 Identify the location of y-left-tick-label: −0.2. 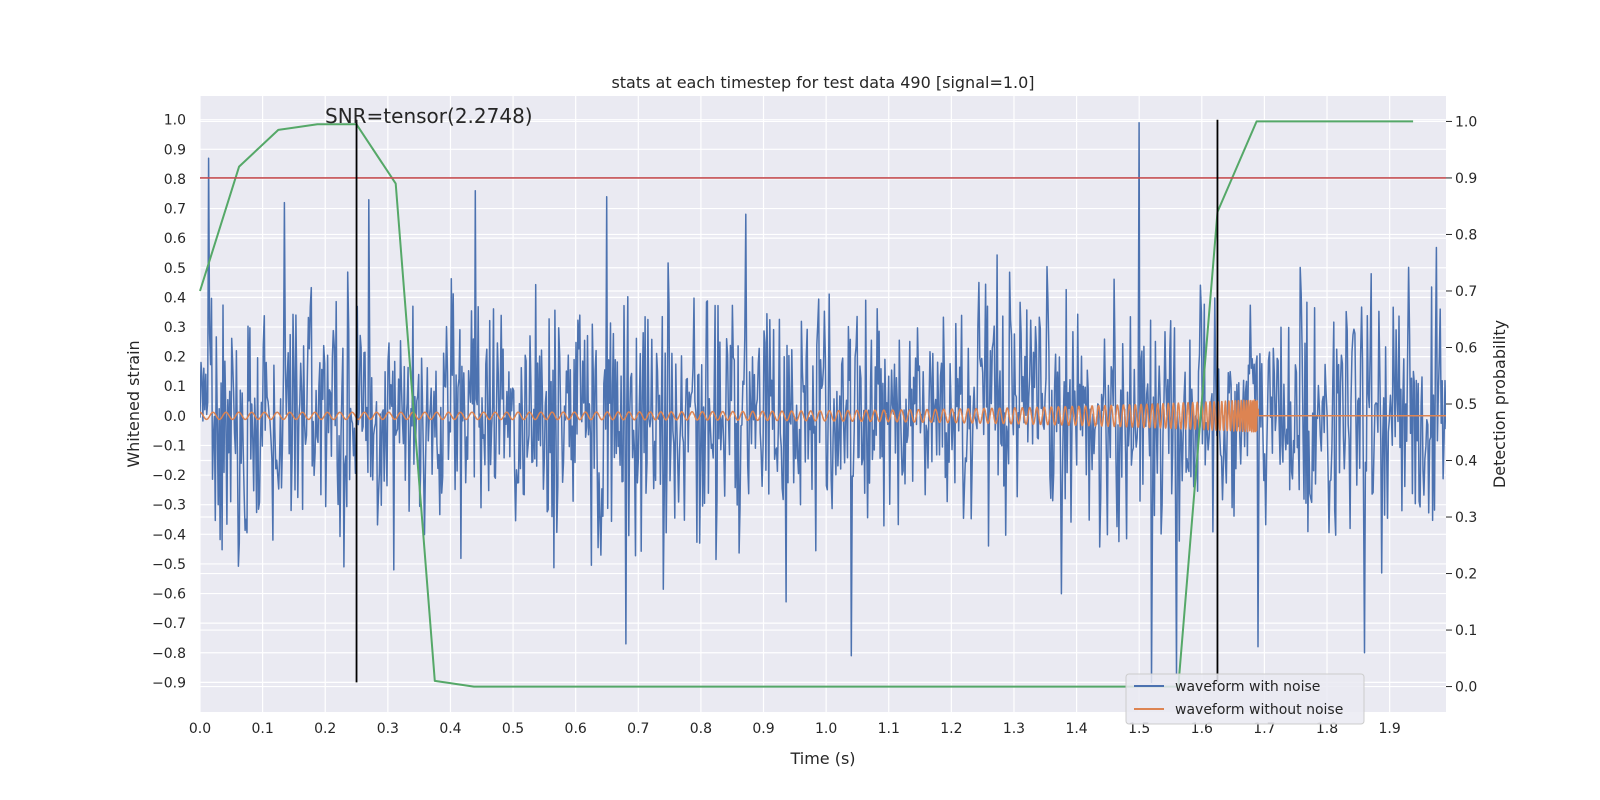
(169, 476).